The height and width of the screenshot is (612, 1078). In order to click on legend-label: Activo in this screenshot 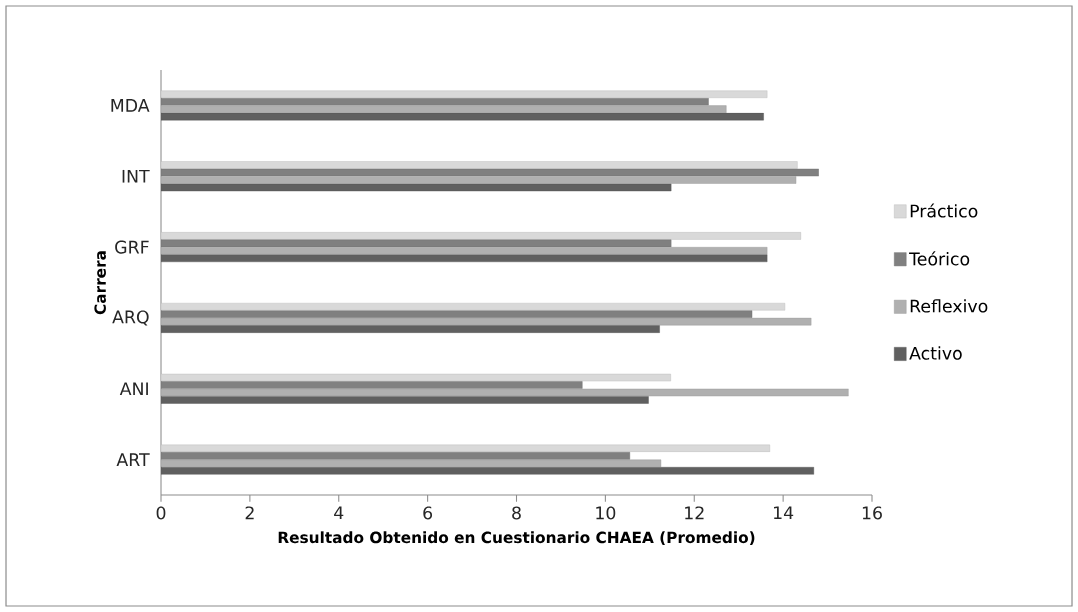, I will do `click(935, 353)`.